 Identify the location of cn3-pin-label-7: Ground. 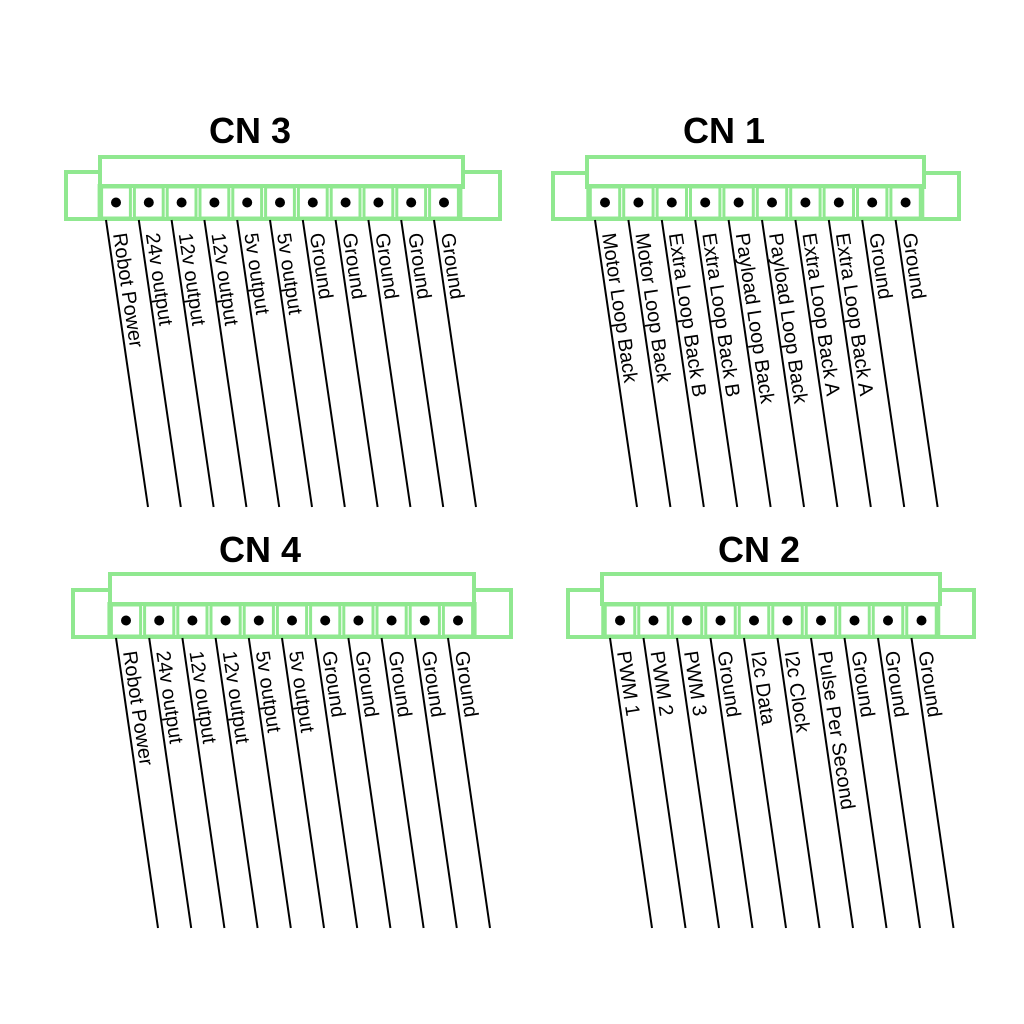
(321, 265).